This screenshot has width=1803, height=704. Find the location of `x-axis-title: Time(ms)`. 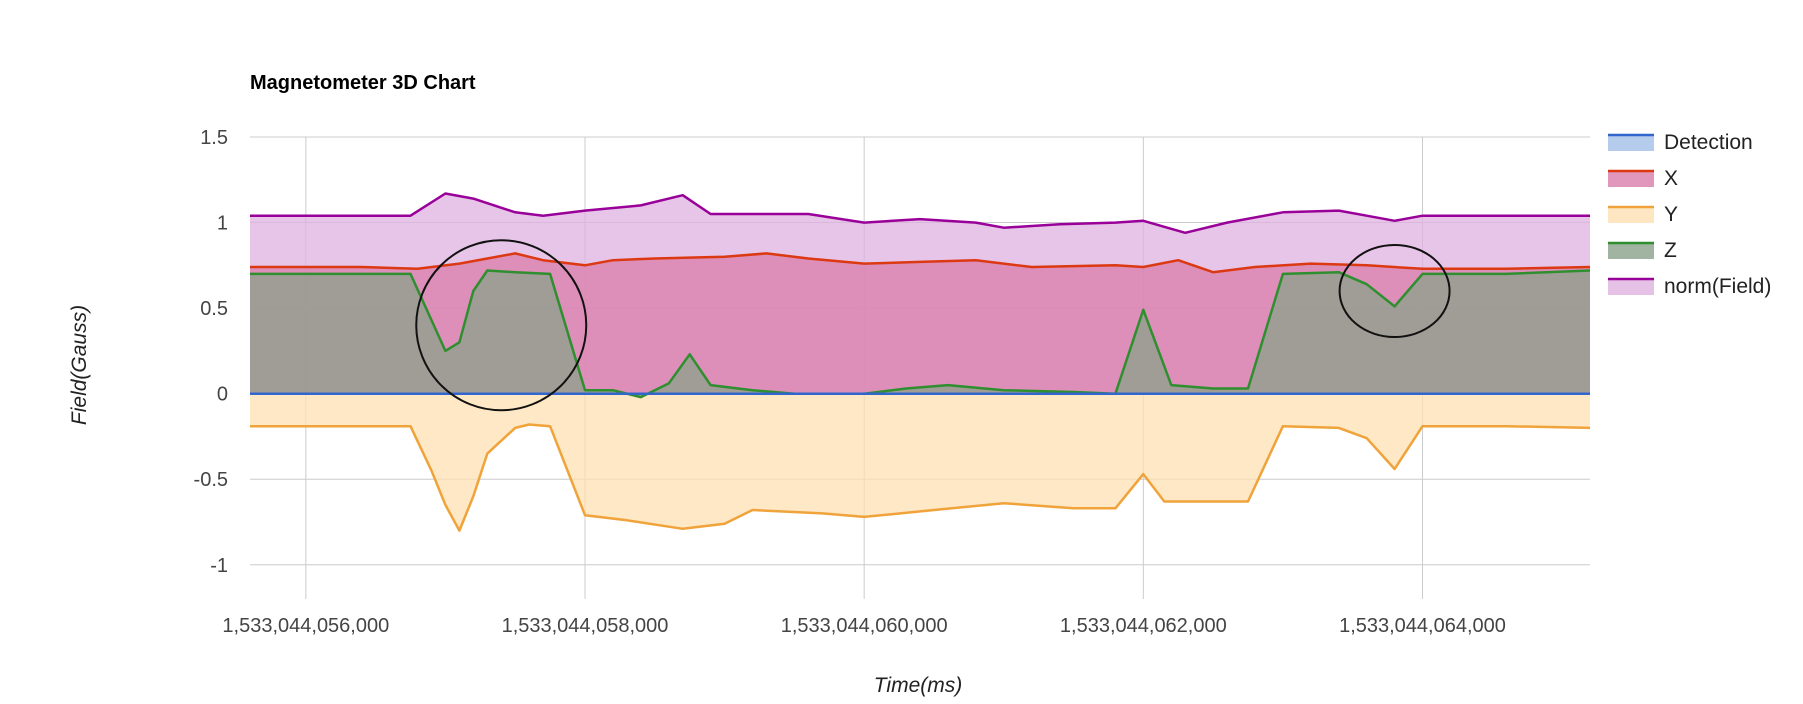

x-axis-title: Time(ms) is located at coordinates (918, 685).